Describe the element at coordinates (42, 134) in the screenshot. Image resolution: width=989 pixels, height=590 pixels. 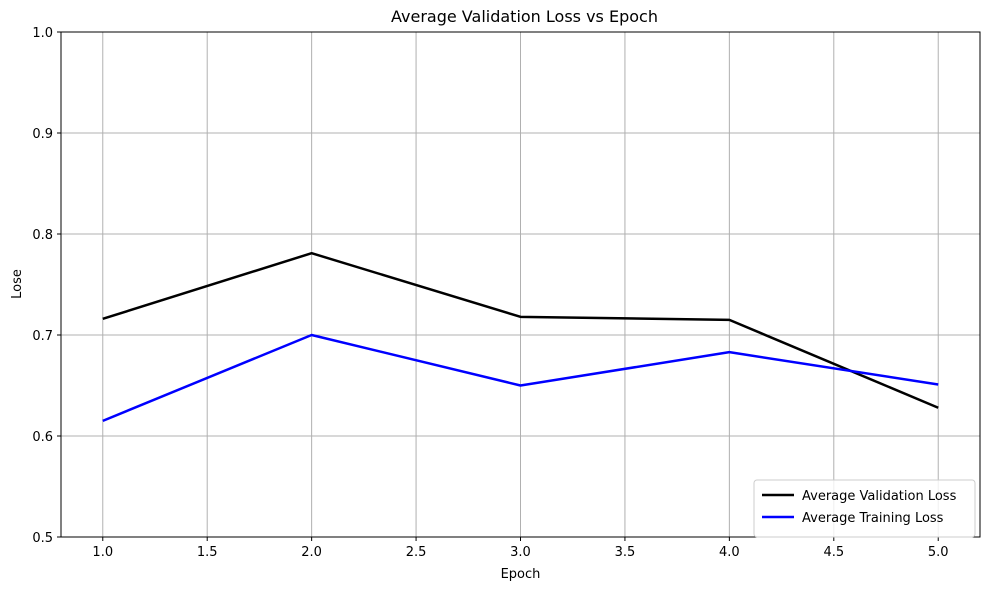
I see `y-tick-label: 0.9` at that location.